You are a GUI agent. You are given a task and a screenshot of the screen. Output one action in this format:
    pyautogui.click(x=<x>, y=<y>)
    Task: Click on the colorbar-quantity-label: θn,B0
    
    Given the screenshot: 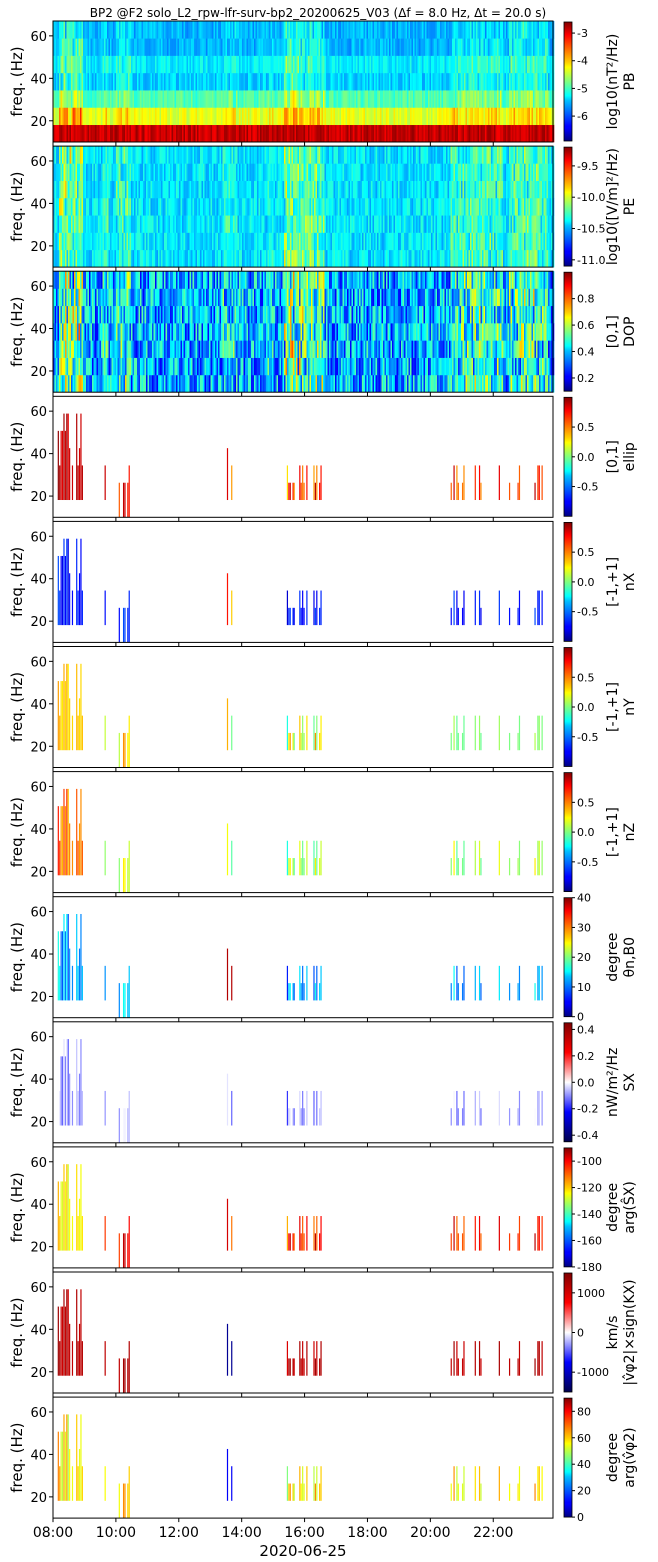 What is the action you would take?
    pyautogui.click(x=630, y=957)
    